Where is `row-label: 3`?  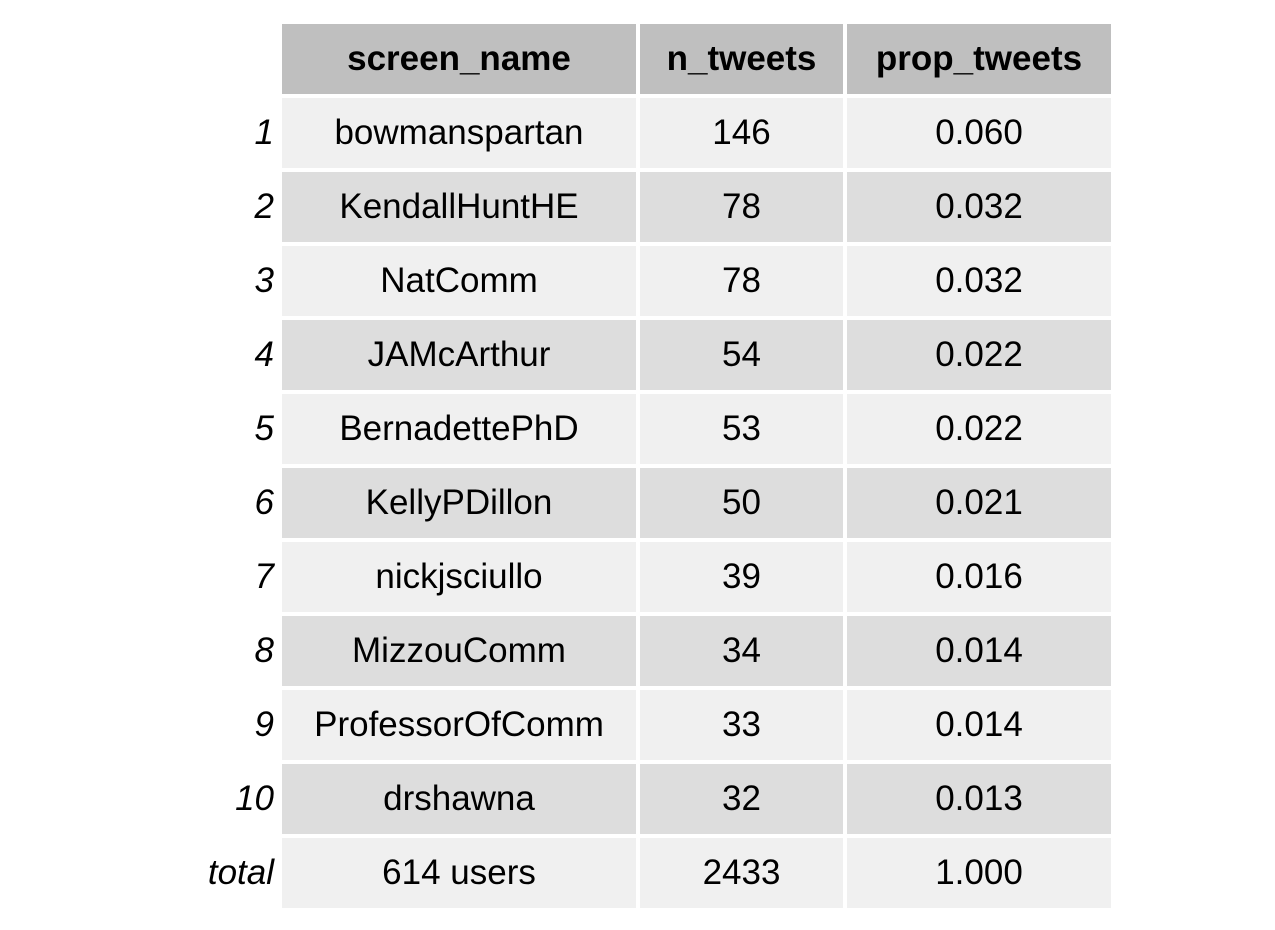
row-label: 3 is located at coordinates (236, 281).